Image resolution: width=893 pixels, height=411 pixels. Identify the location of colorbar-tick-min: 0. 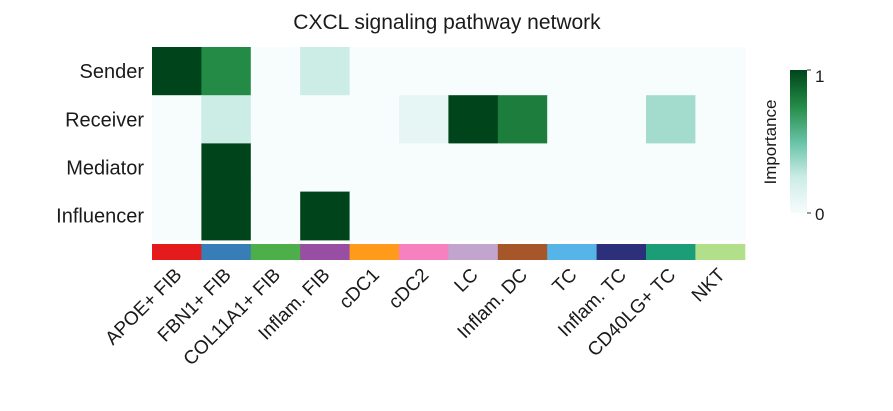
(819, 214).